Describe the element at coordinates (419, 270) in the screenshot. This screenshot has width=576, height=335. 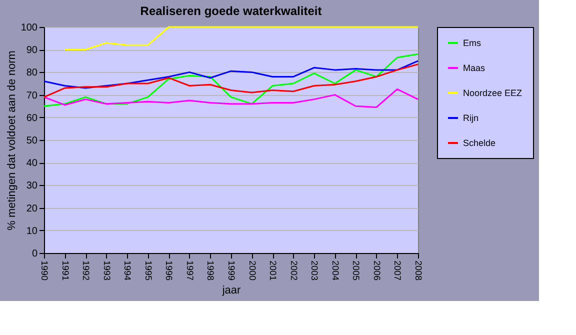
I see `x-tick-label: 2008` at that location.